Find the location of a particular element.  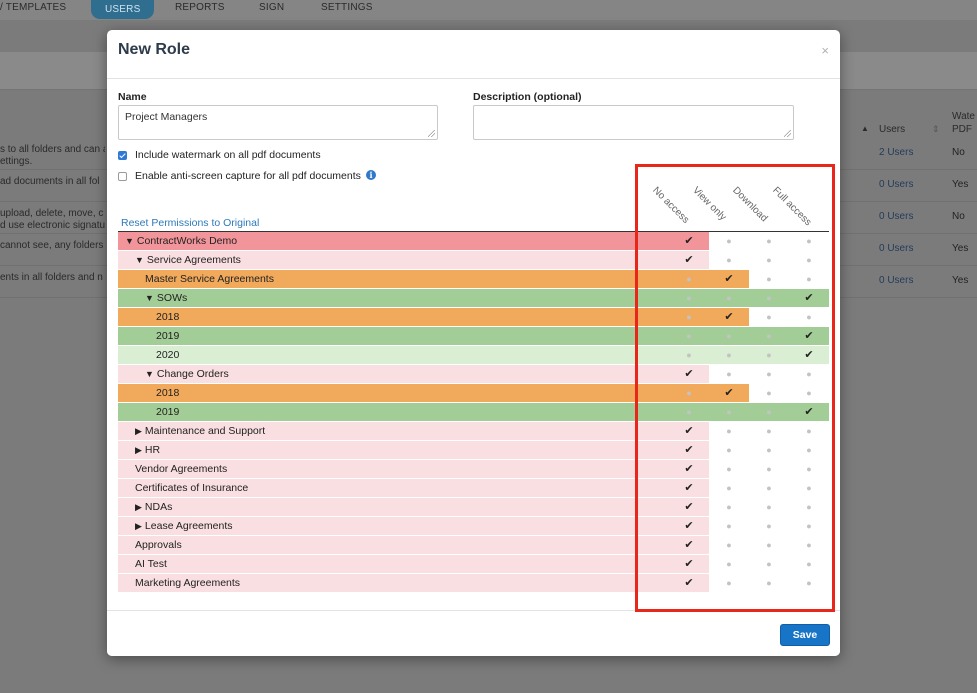

users-column-header: Users is located at coordinates (892, 129).